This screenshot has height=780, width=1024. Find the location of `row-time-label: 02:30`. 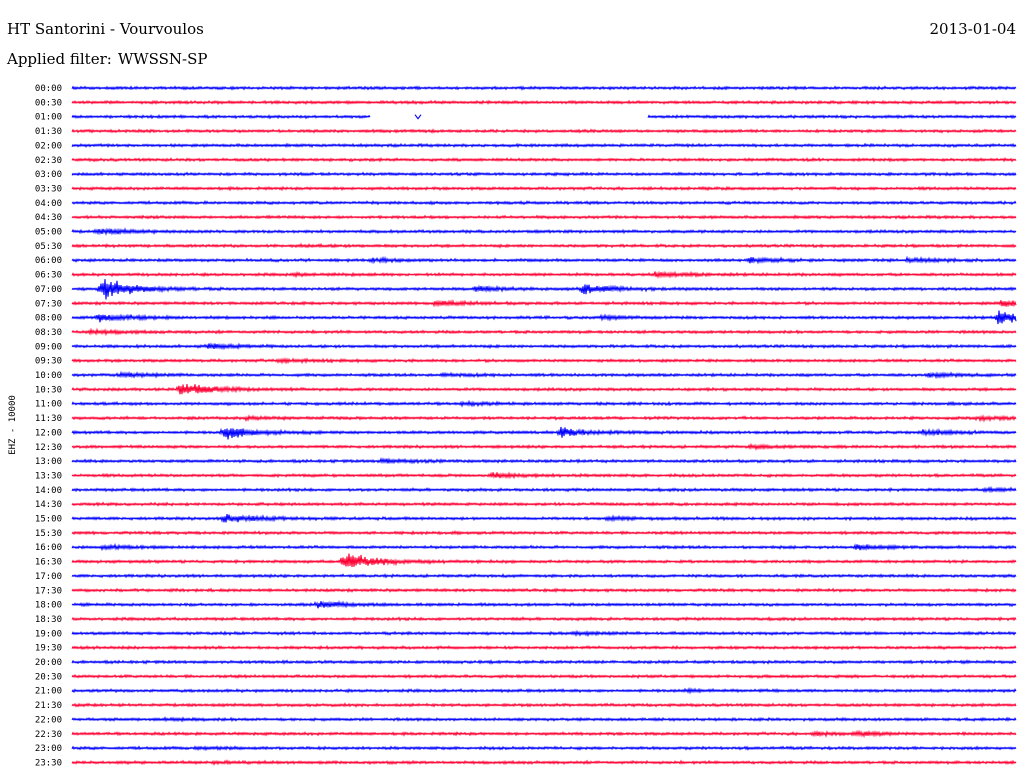

row-time-label: 02:30 is located at coordinates (48, 161).